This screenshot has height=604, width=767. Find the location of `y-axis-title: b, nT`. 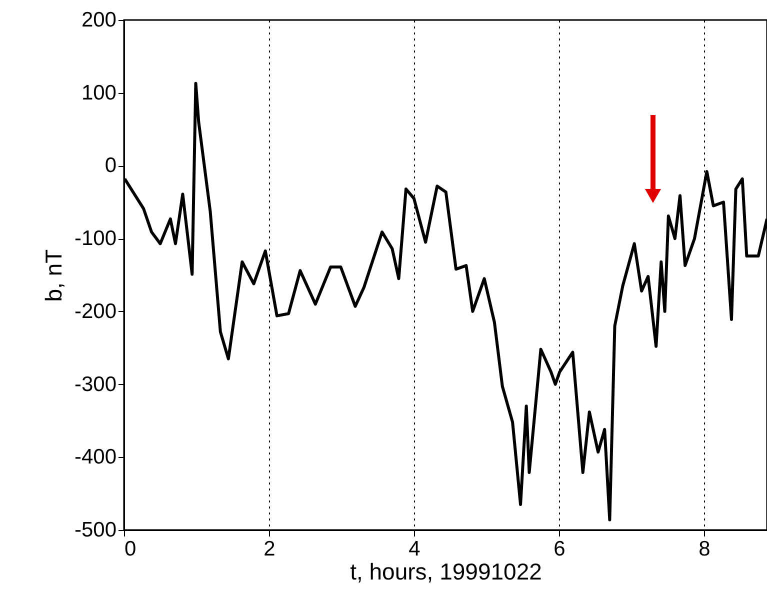

y-axis-title: b, nT is located at coordinates (53, 275).